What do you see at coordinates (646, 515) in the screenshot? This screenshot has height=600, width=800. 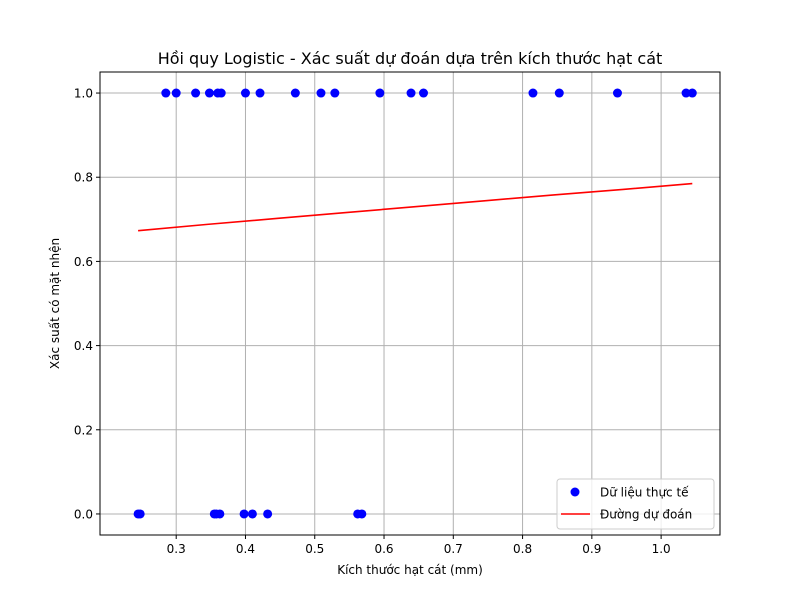 I see `legend-label-line: Đường dự đoán` at bounding box center [646, 515].